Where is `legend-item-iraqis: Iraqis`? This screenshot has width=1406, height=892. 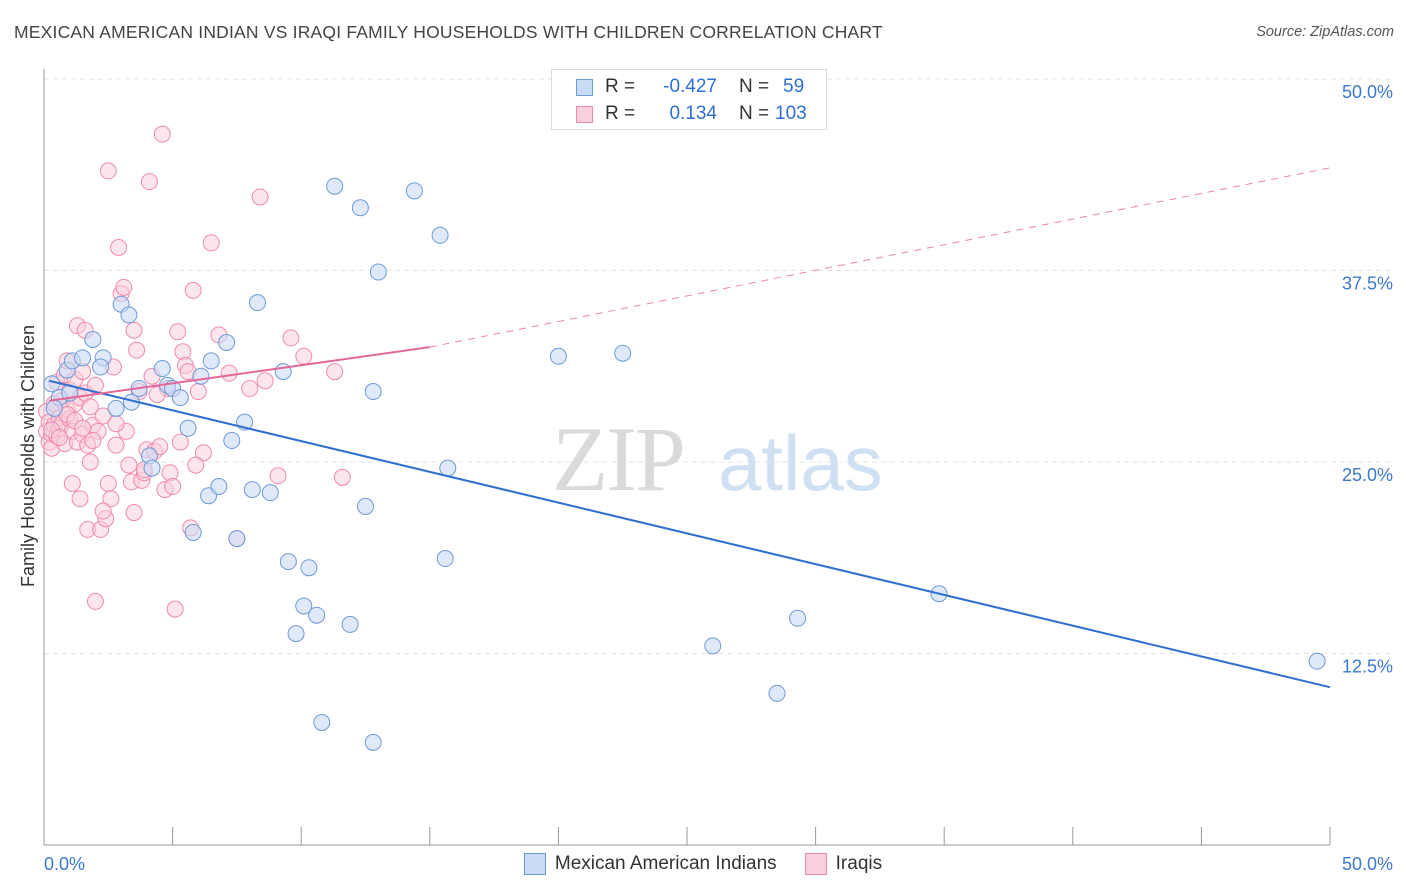
legend-item-iraqis: Iraqis is located at coordinates (843, 864).